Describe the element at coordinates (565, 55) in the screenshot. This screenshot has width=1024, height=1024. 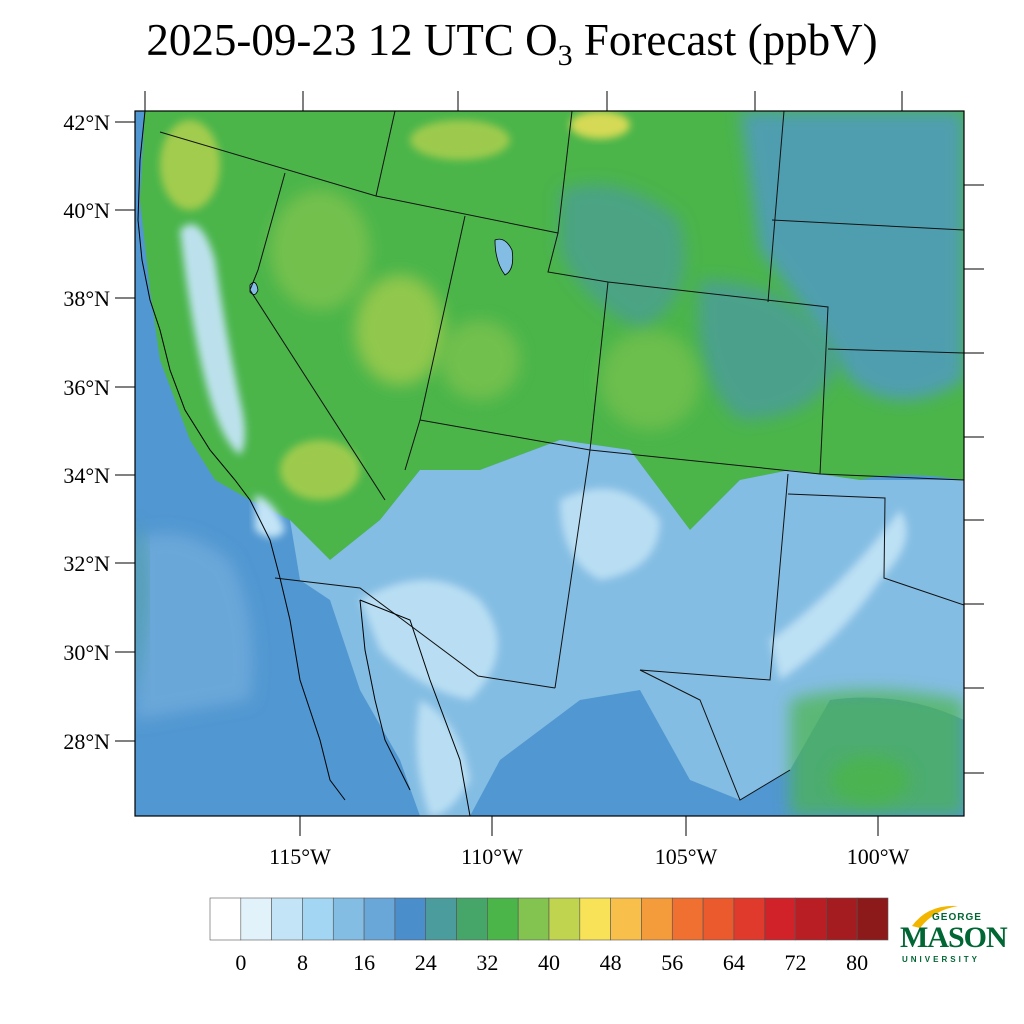
I see `title-subscript: 3` at that location.